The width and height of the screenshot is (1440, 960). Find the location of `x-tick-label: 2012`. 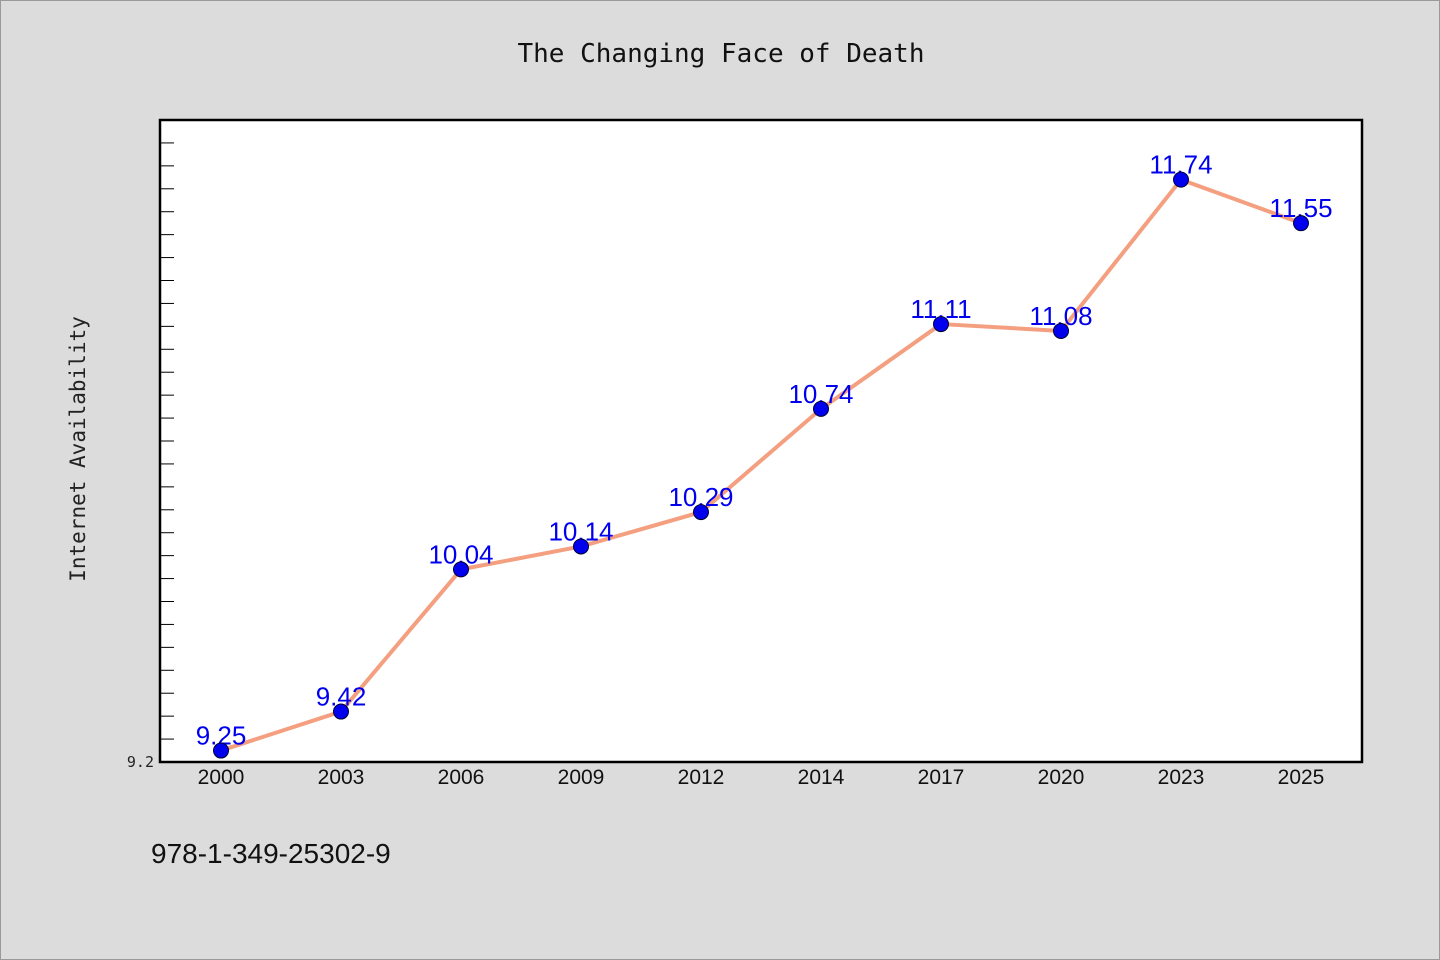

x-tick-label: 2012 is located at coordinates (701, 777).